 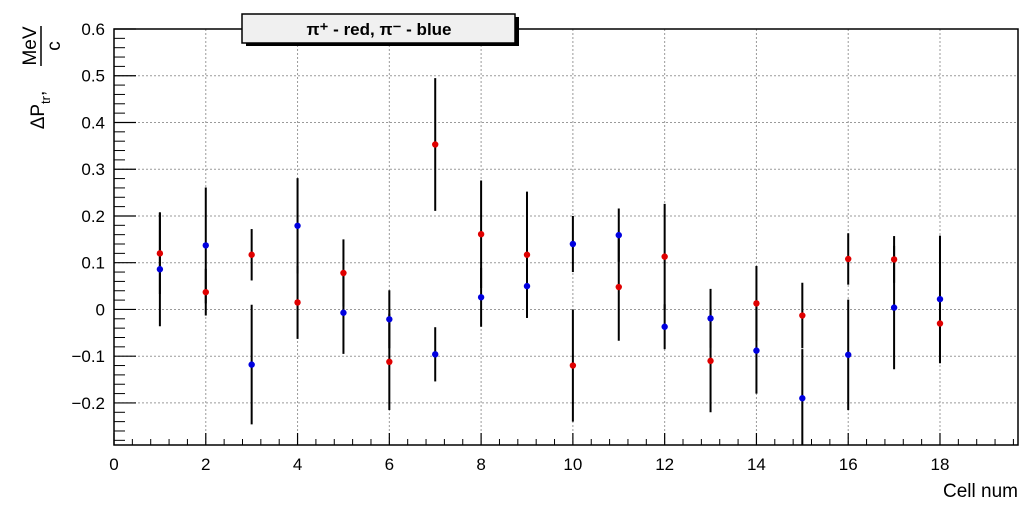 What do you see at coordinates (45, 99) in the screenshot?
I see `y-axis-title-sub: tr` at bounding box center [45, 99].